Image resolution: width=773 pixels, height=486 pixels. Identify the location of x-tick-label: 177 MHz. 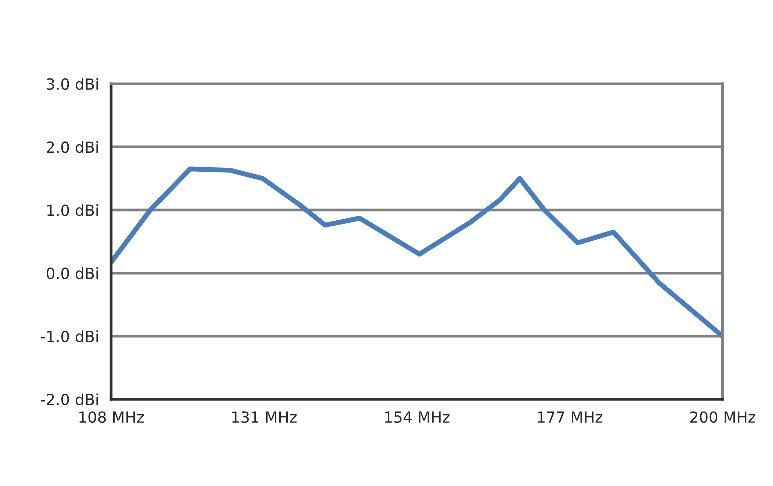
(570, 417).